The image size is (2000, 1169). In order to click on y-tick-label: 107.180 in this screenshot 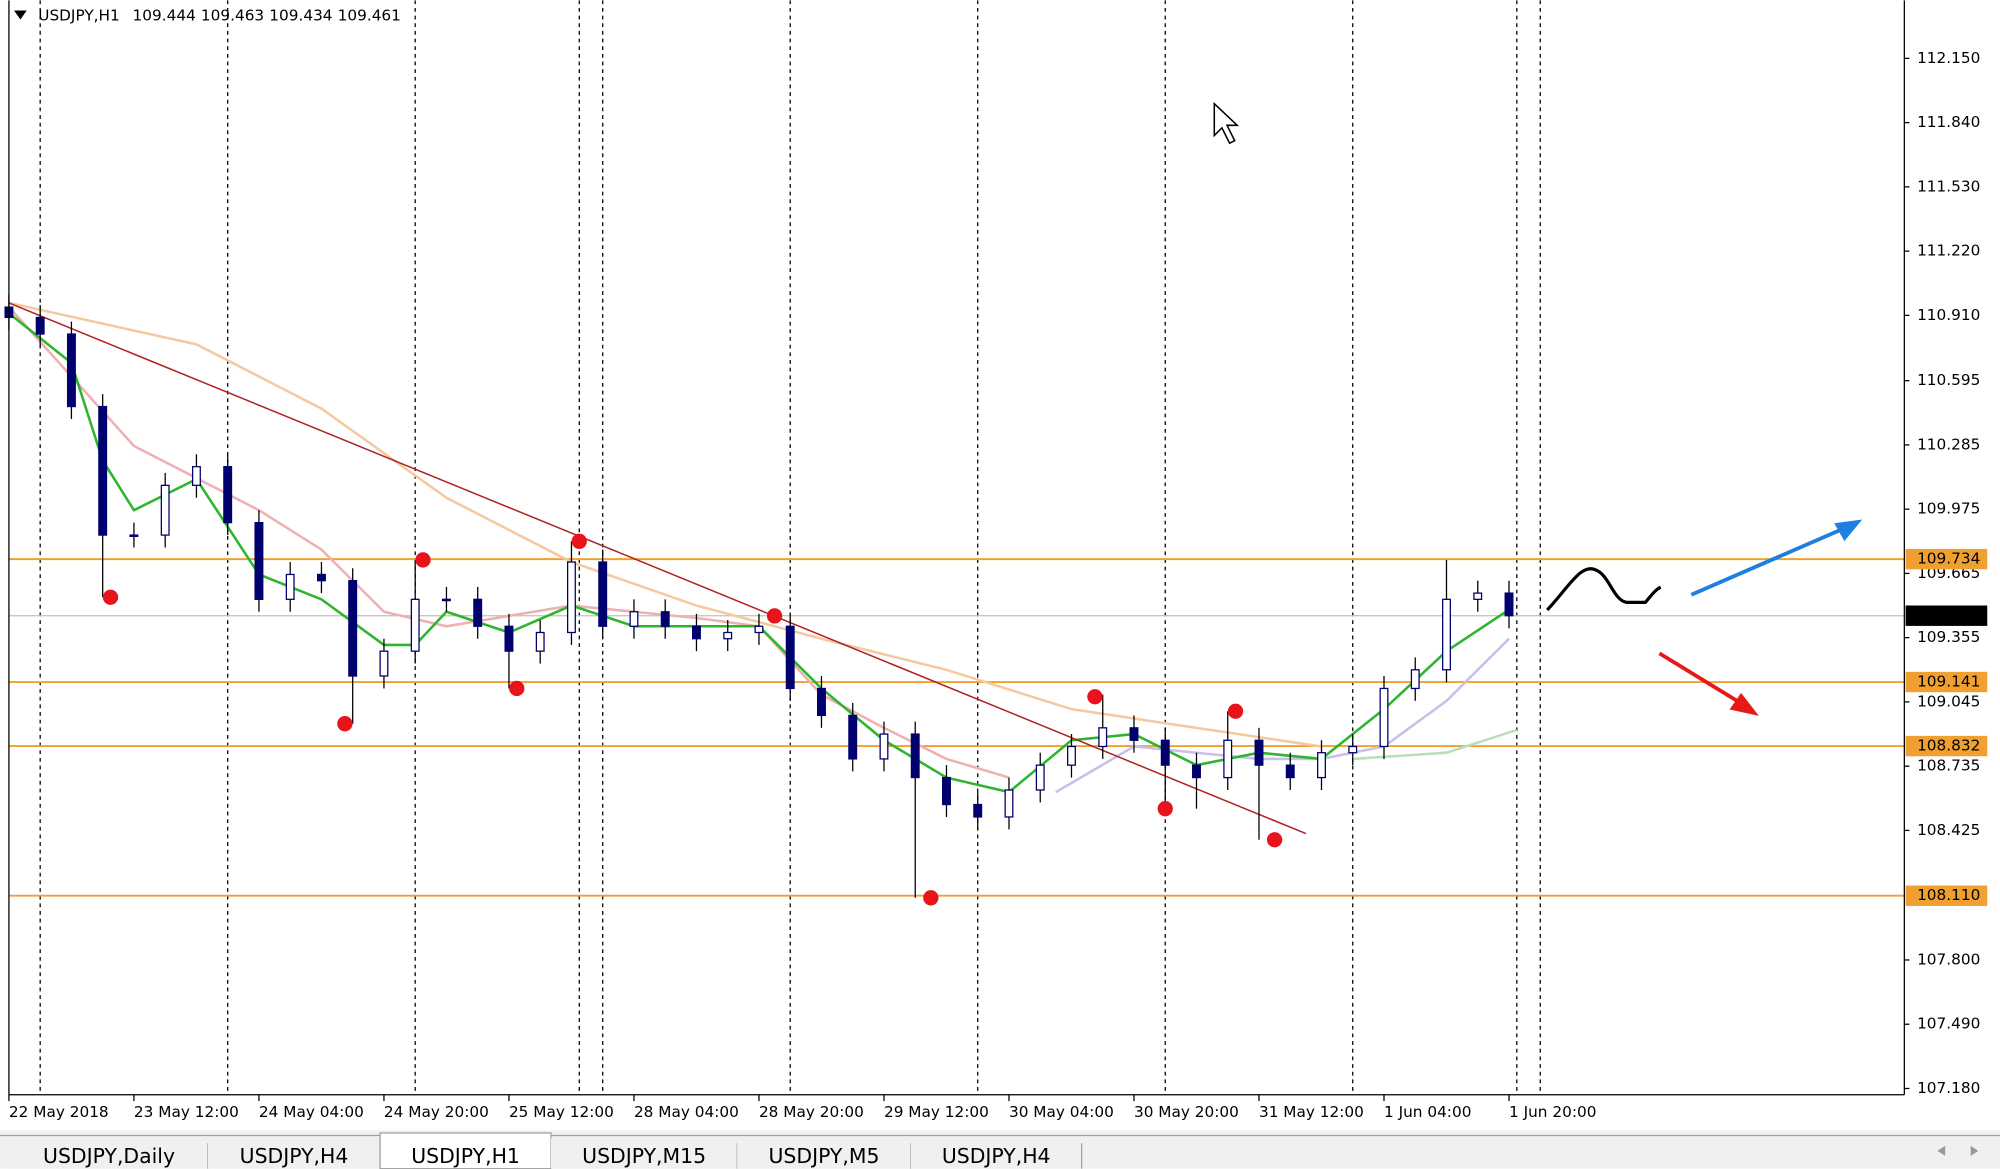, I will do `click(1948, 1088)`.